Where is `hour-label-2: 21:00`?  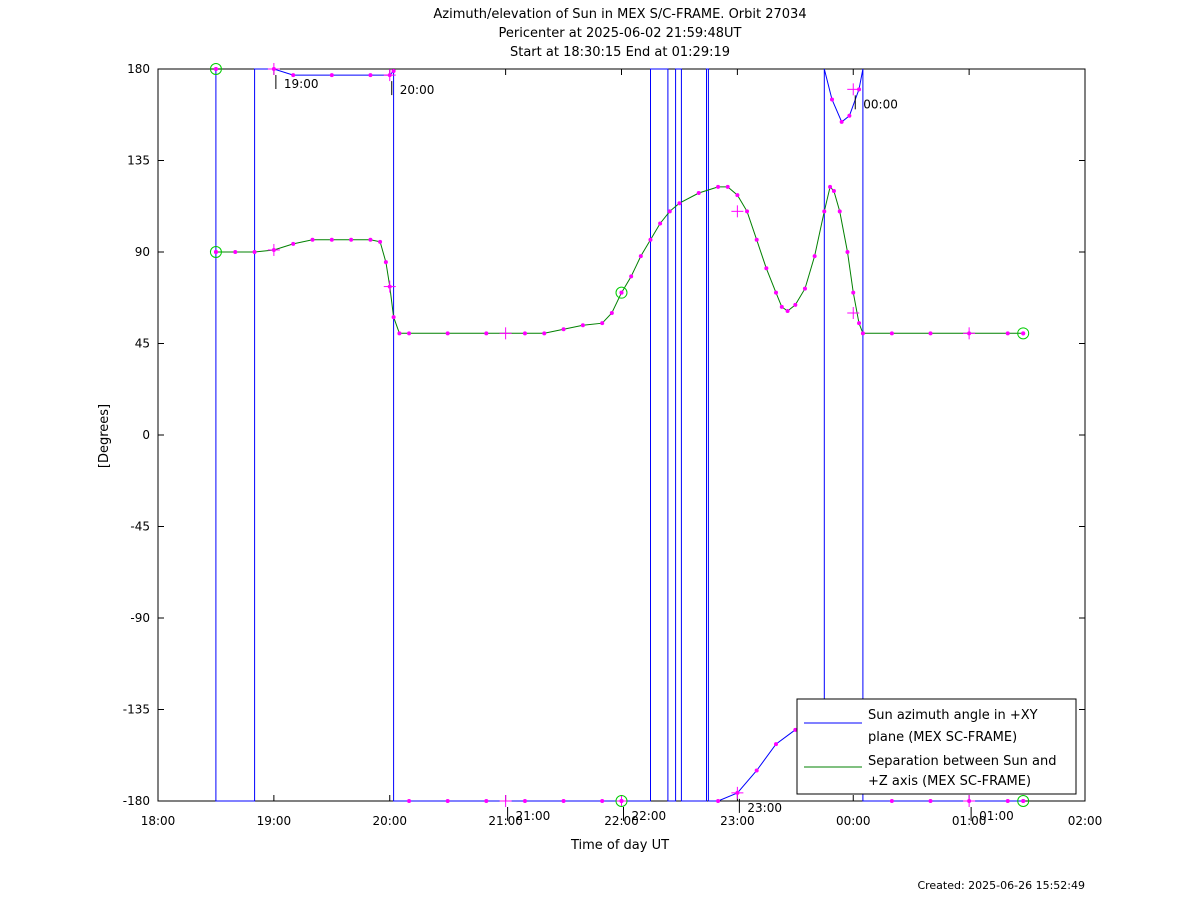
hour-label-2: 21:00 is located at coordinates (533, 816).